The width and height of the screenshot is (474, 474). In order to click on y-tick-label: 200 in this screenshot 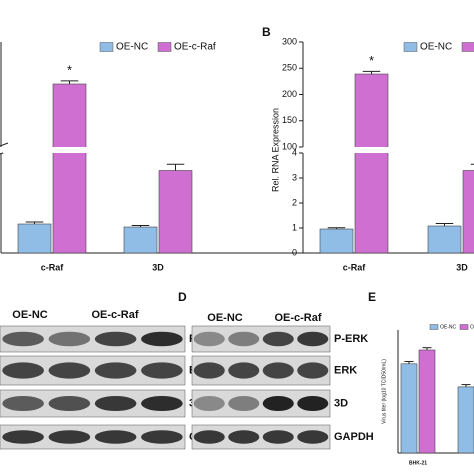, I will do `click(289, 94)`.